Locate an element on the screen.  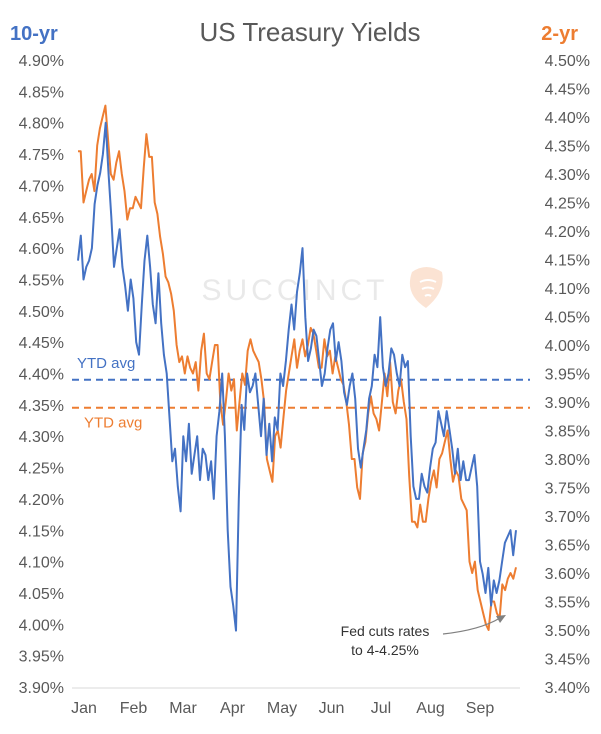
left-tick-label: 4.60% is located at coordinates (41, 249).